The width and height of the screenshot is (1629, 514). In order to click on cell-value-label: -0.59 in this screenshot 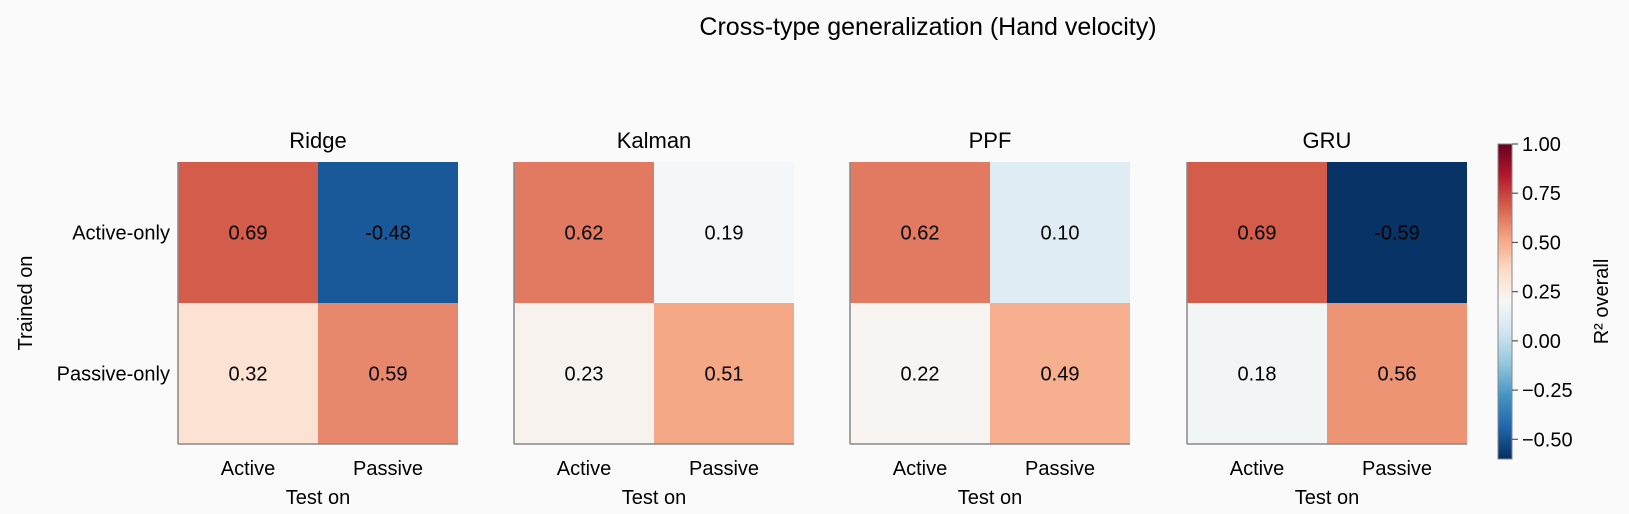, I will do `click(1397, 234)`.